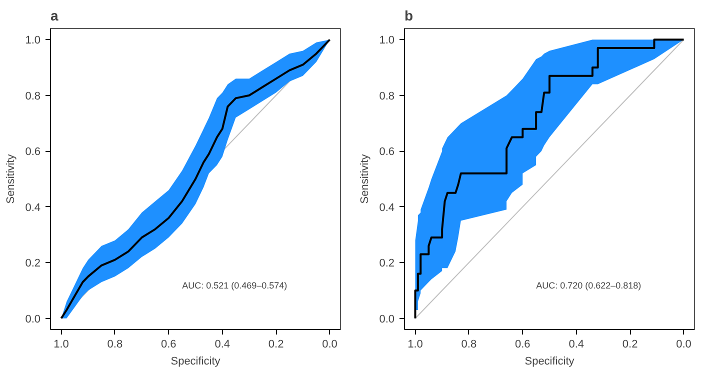  What do you see at coordinates (589, 285) in the screenshot?
I see `annotation: AUC: 0.720 (0.622–0.818)` at bounding box center [589, 285].